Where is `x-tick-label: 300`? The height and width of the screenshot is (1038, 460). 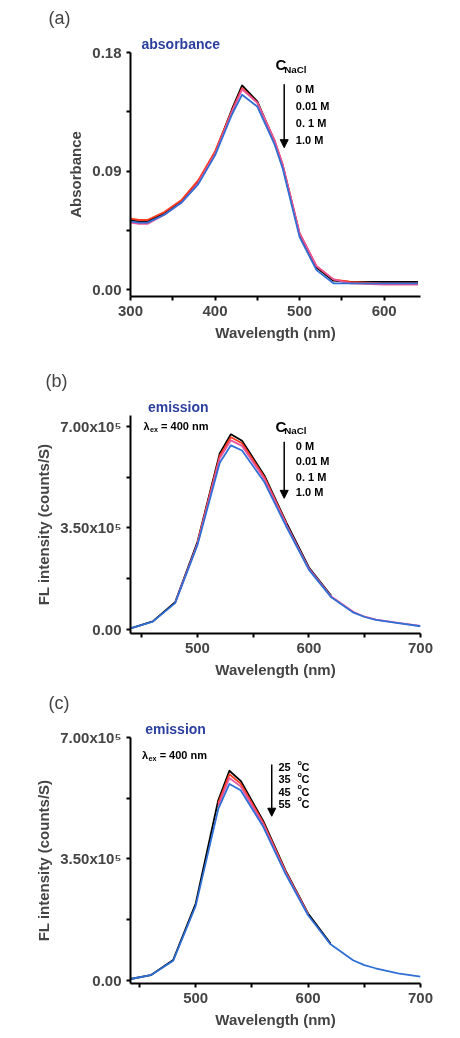
x-tick-label: 300 is located at coordinates (130, 310).